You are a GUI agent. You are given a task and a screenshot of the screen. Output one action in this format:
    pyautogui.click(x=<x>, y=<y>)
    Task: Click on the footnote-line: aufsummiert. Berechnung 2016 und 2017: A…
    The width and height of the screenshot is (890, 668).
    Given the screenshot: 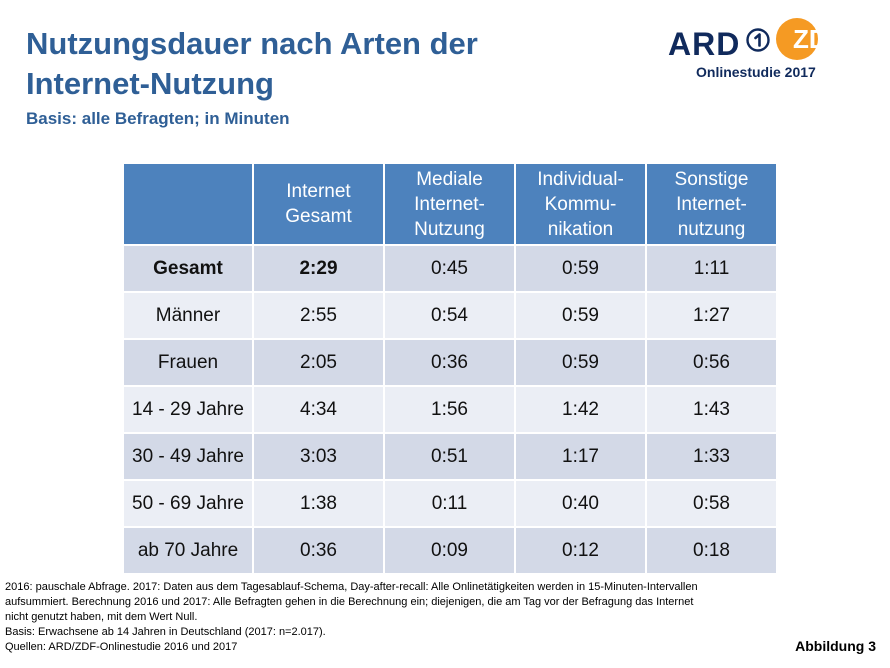 What is the action you would take?
    pyautogui.click(x=349, y=602)
    